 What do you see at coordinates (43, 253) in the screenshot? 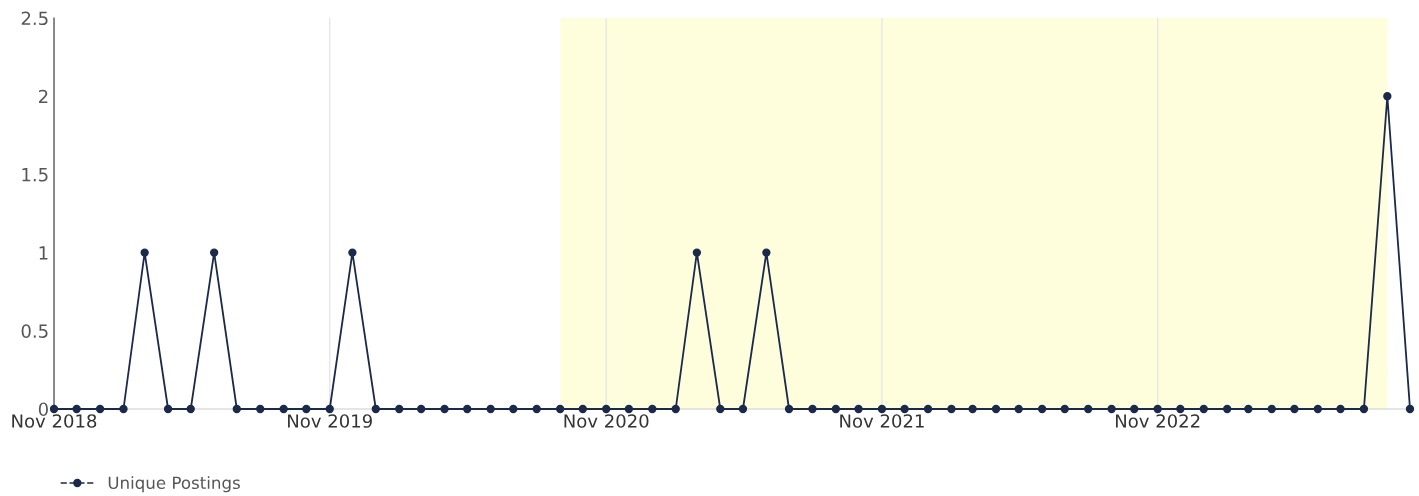
I see `y-tick-label: 1` at bounding box center [43, 253].